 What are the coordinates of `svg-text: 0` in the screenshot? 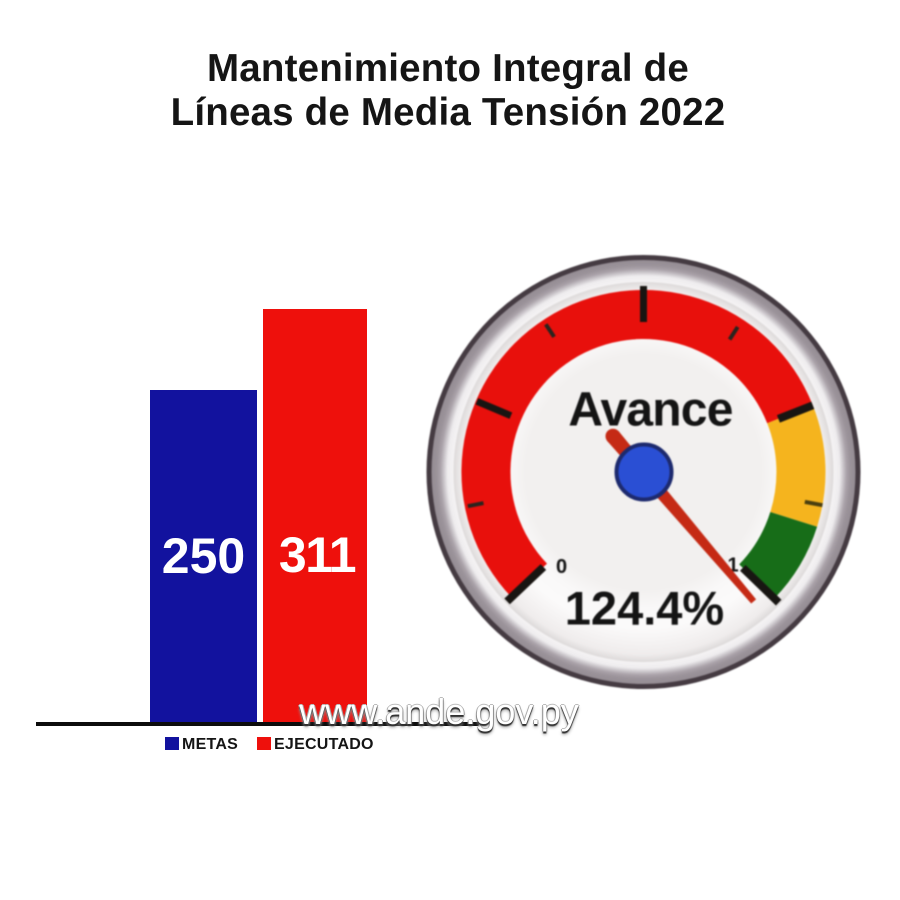 It's located at (561, 567).